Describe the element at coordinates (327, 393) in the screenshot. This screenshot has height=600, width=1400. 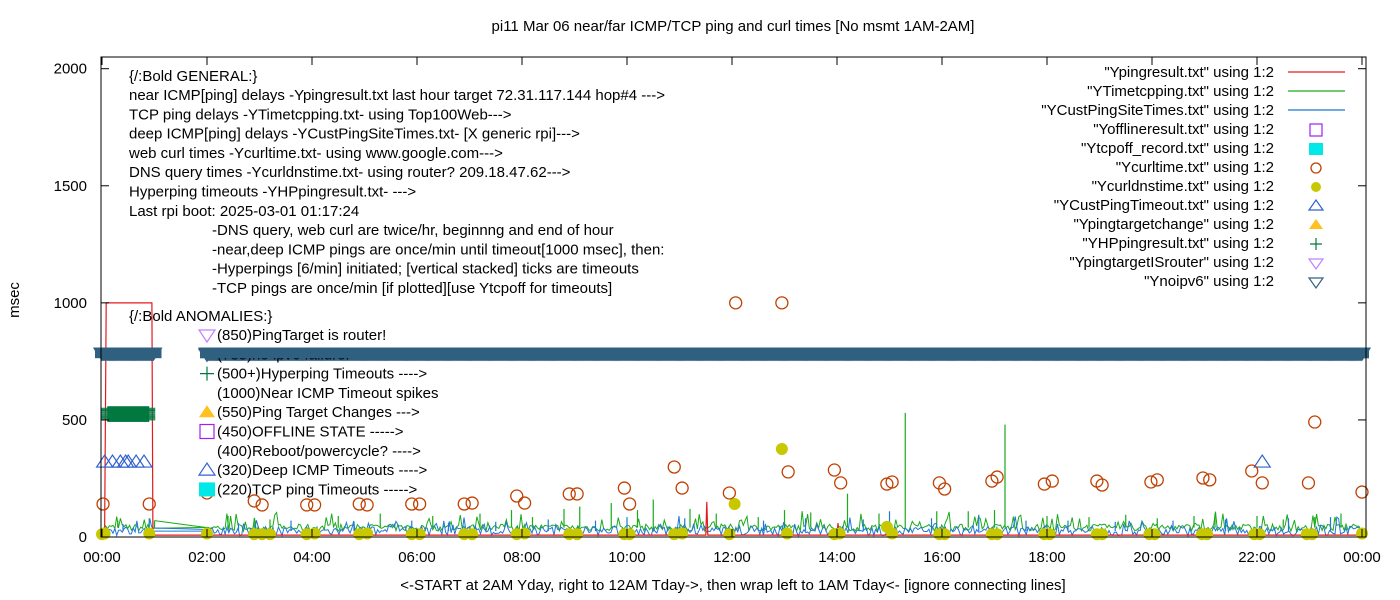
I see `anomaly-label: (1000)Near ICMP Timeout spikes` at that location.